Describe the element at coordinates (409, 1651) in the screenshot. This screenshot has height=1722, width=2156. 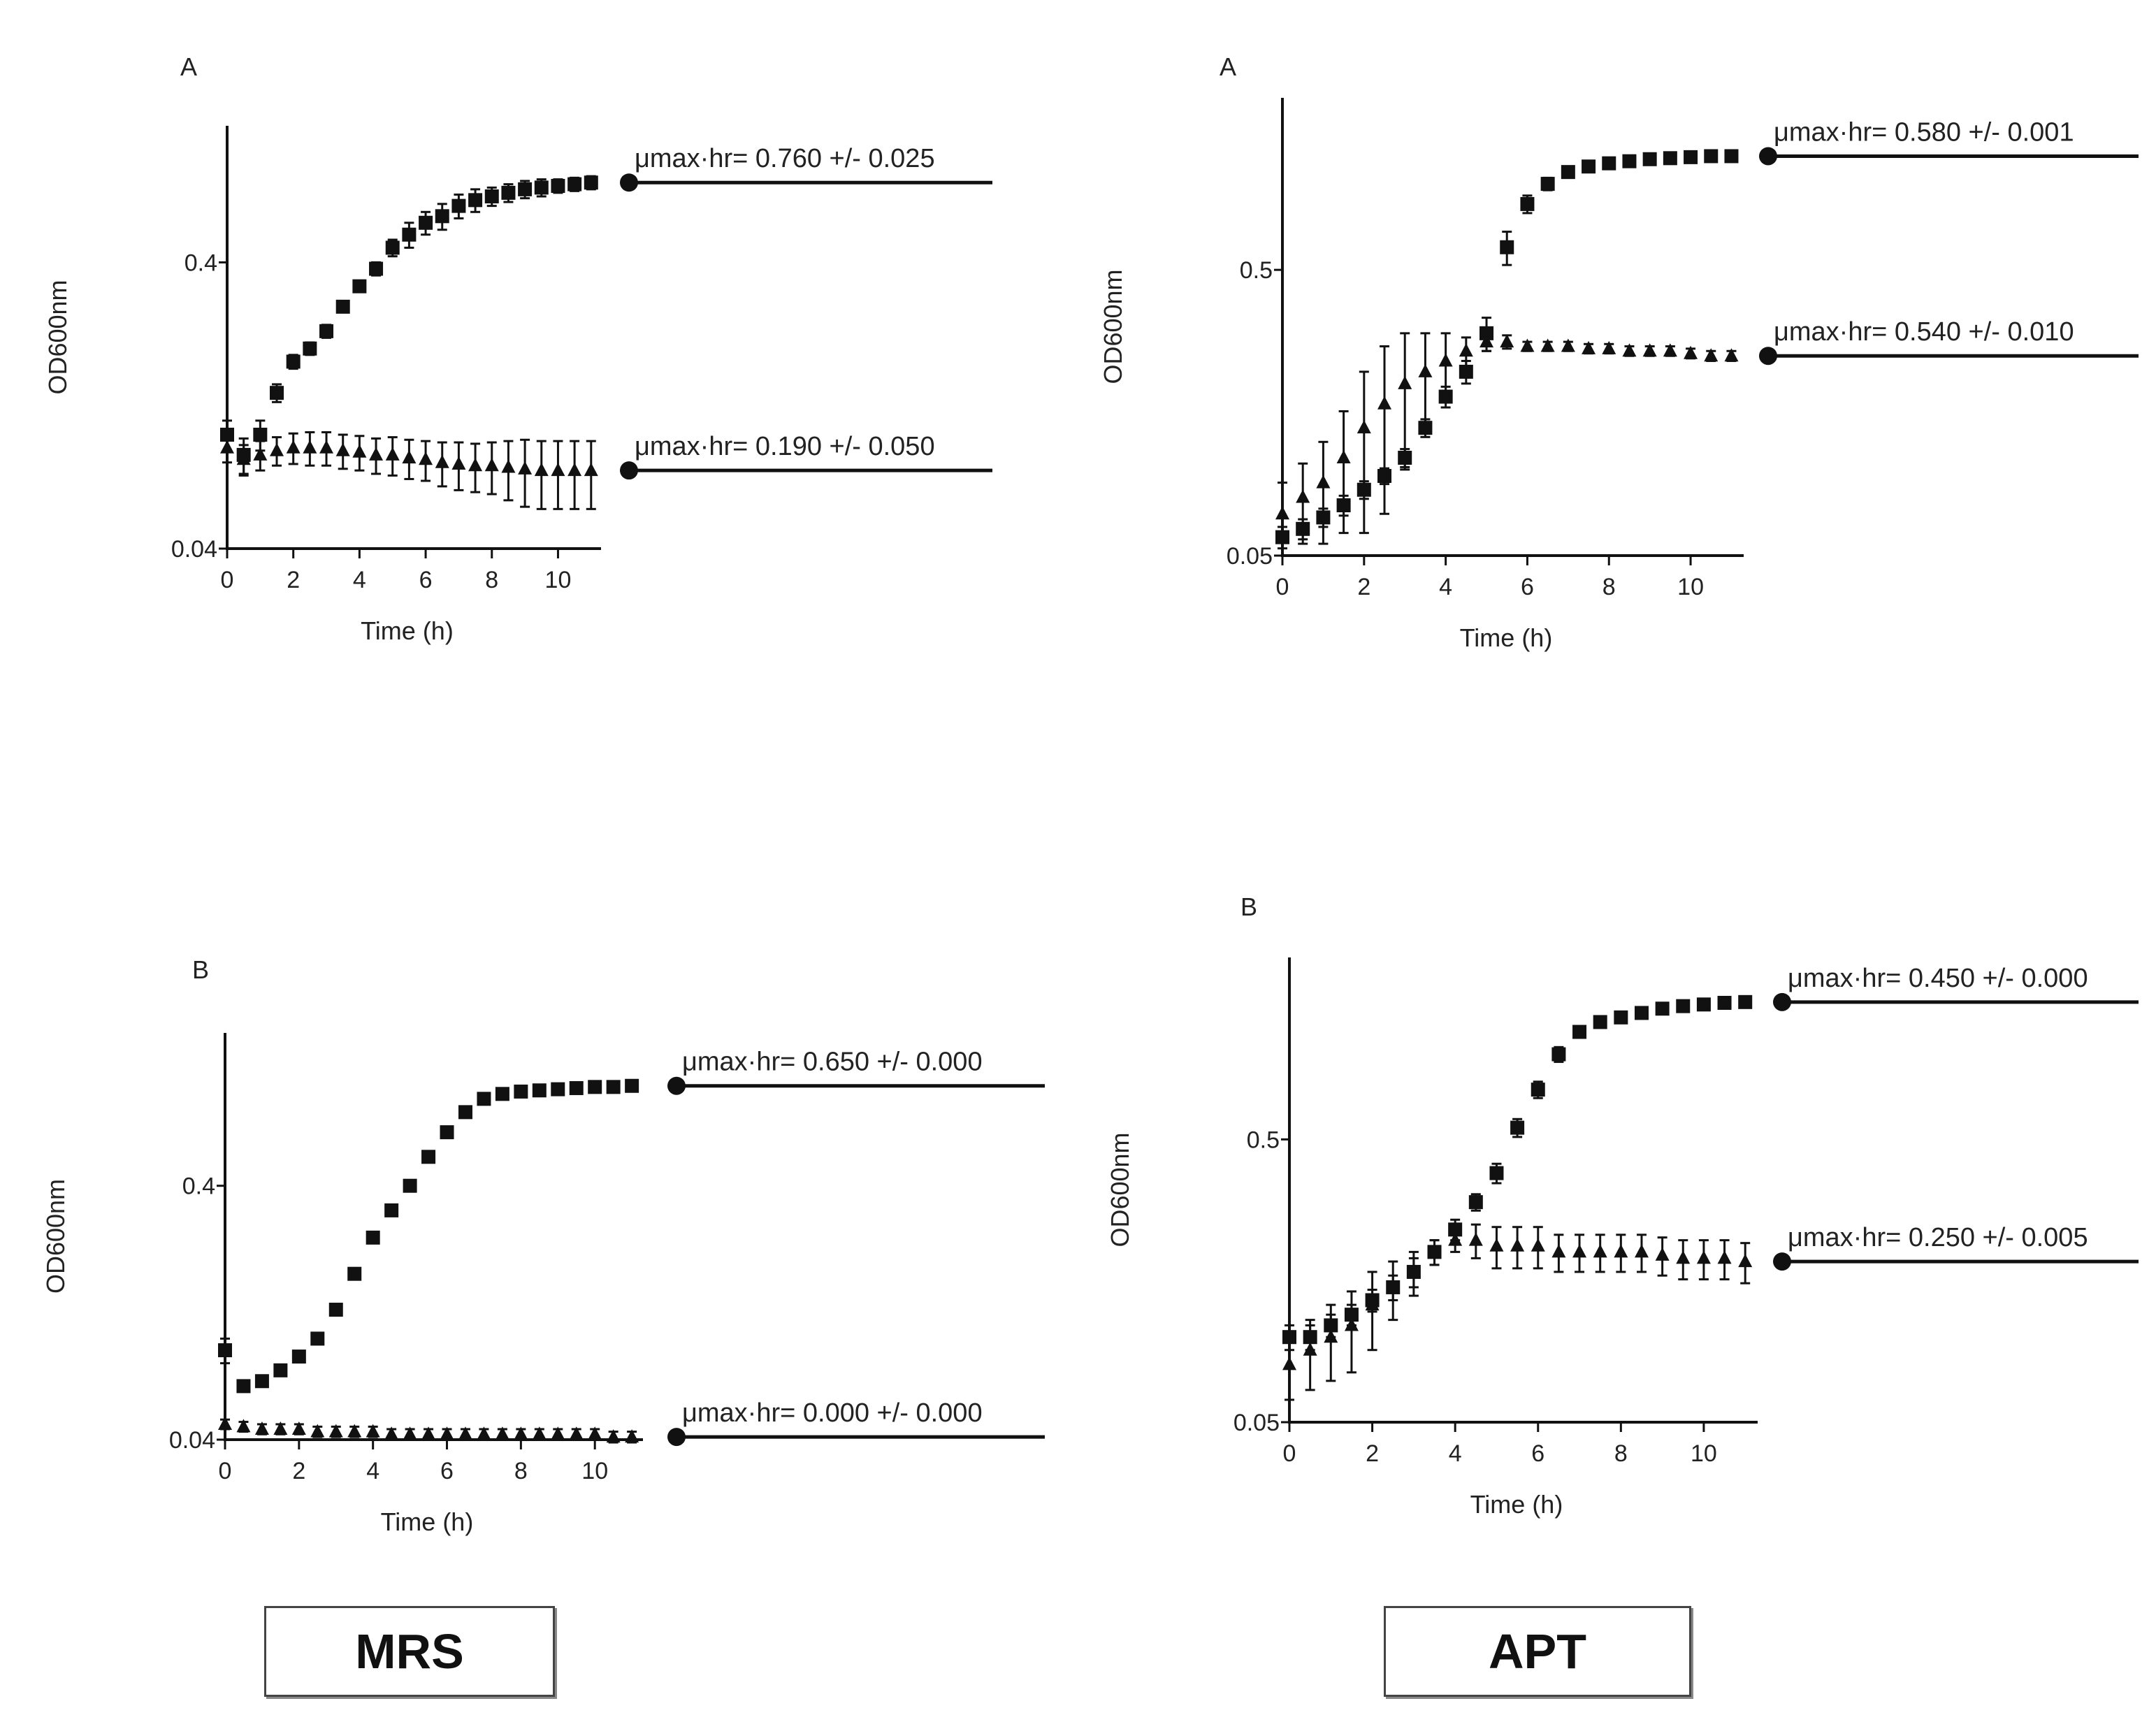
I see `label-box-mrs-text: MRS` at that location.